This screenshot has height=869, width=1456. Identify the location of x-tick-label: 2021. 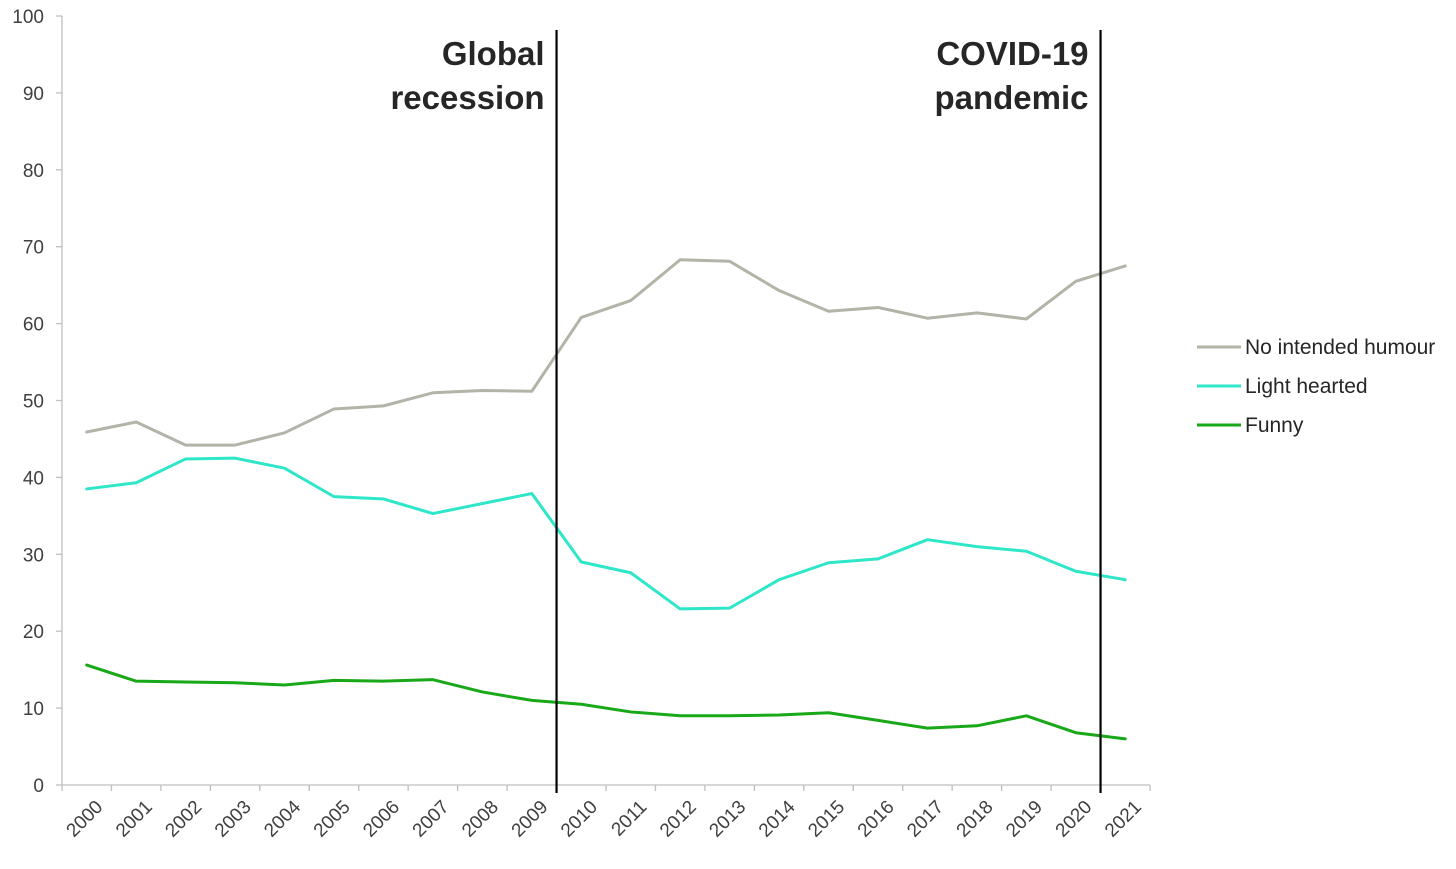
(1123, 819).